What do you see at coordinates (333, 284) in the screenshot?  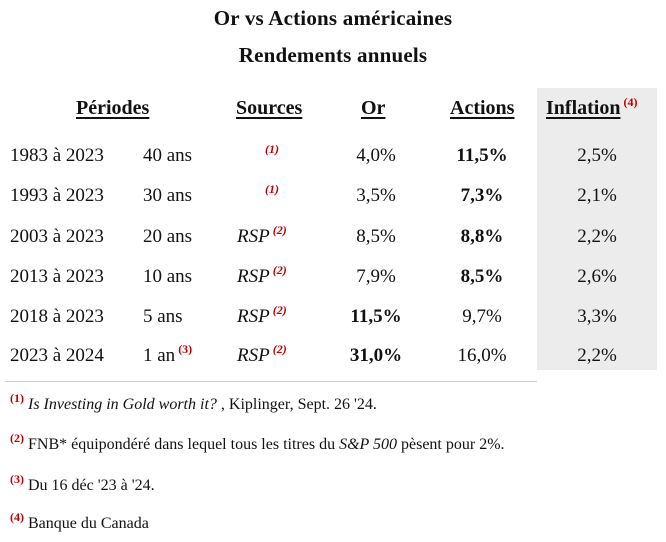 I see `table-row: 2013 à 2023 10 ans RSP (2) 7,9% 8,5% 2,6%` at bounding box center [333, 284].